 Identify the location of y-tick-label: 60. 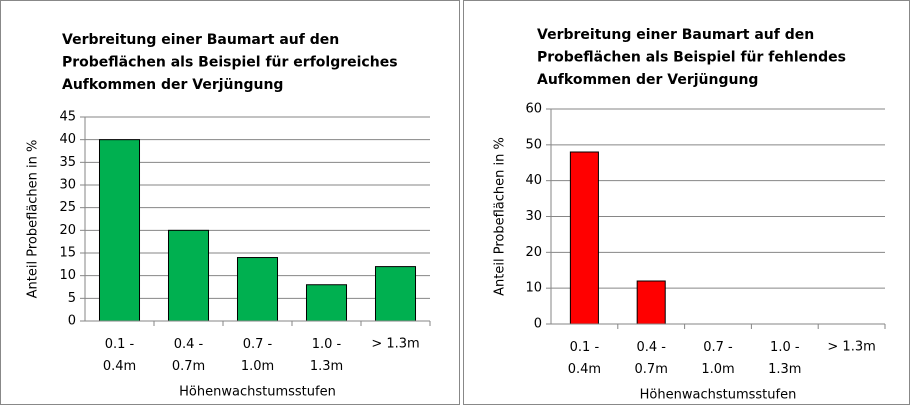
(533, 109).